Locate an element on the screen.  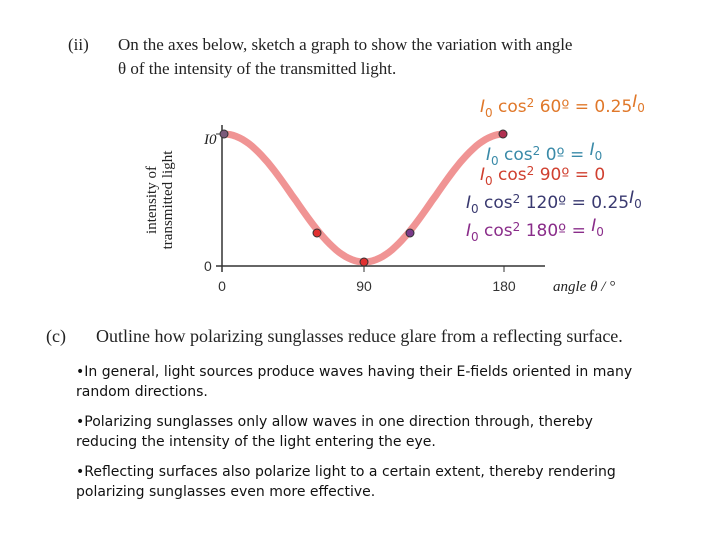
y-zero-label: 0 is located at coordinates (208, 266).